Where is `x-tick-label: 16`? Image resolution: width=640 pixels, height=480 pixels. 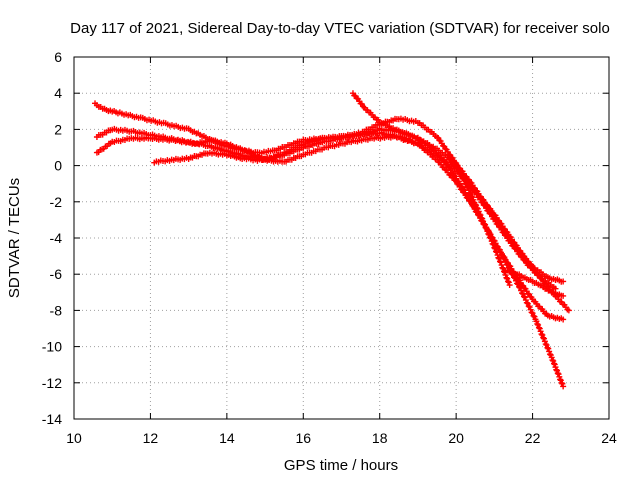
x-tick-label: 16 is located at coordinates (303, 438).